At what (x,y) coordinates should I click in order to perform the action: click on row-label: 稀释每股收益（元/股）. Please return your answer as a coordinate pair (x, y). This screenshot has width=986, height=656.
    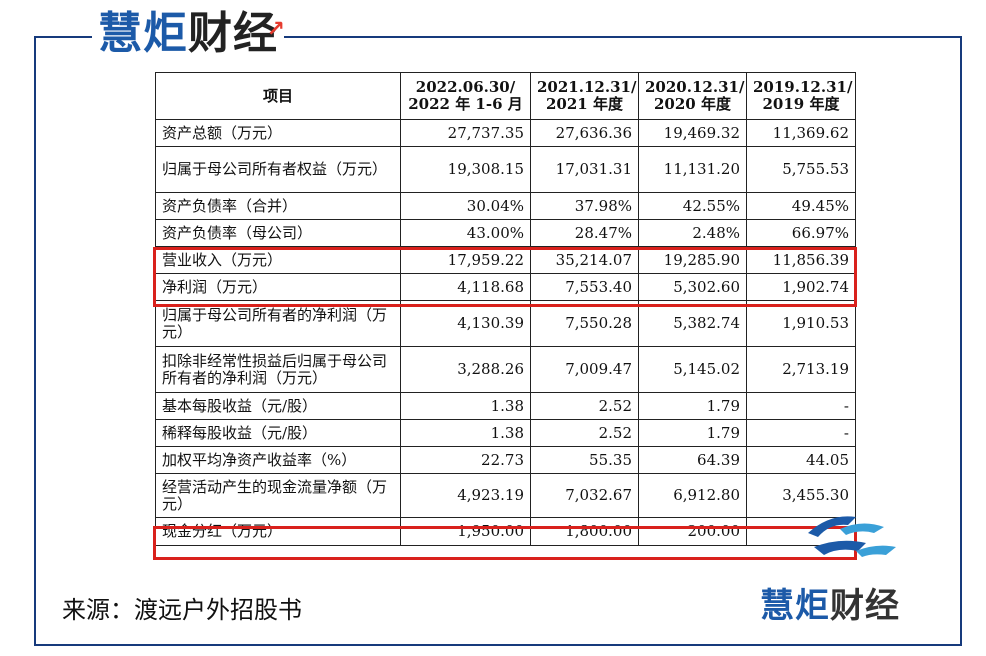
    Looking at the image, I should click on (278, 433).